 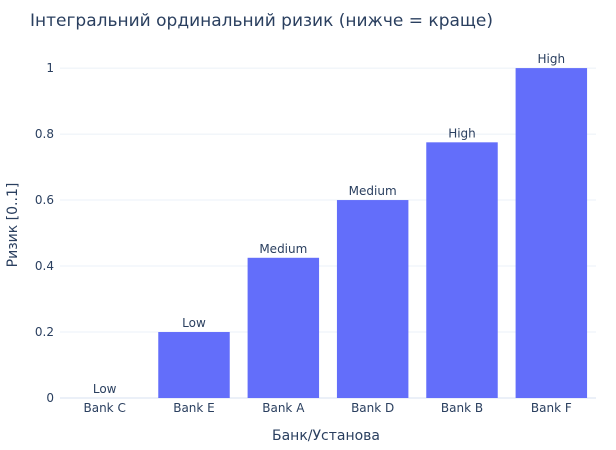 I want to click on x-axis-ticks: Bank C Bank E Bank A Bank D Bank B Bank F, so click(x=327, y=408).